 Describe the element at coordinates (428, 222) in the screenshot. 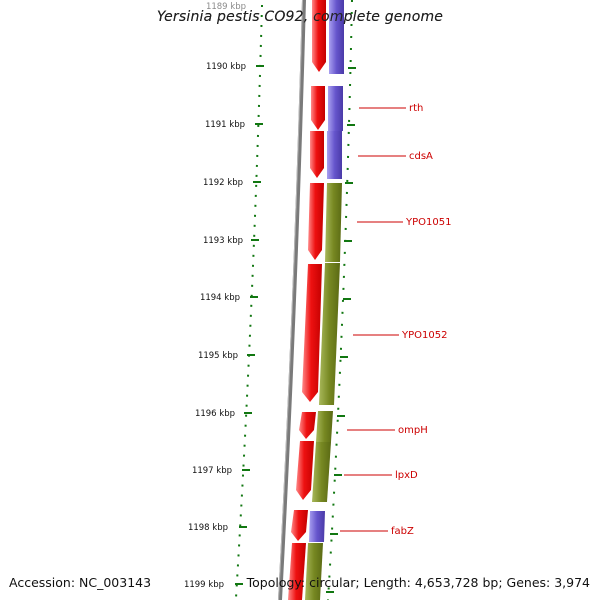

I see `gene-label-YPO1051: YPO1051` at that location.